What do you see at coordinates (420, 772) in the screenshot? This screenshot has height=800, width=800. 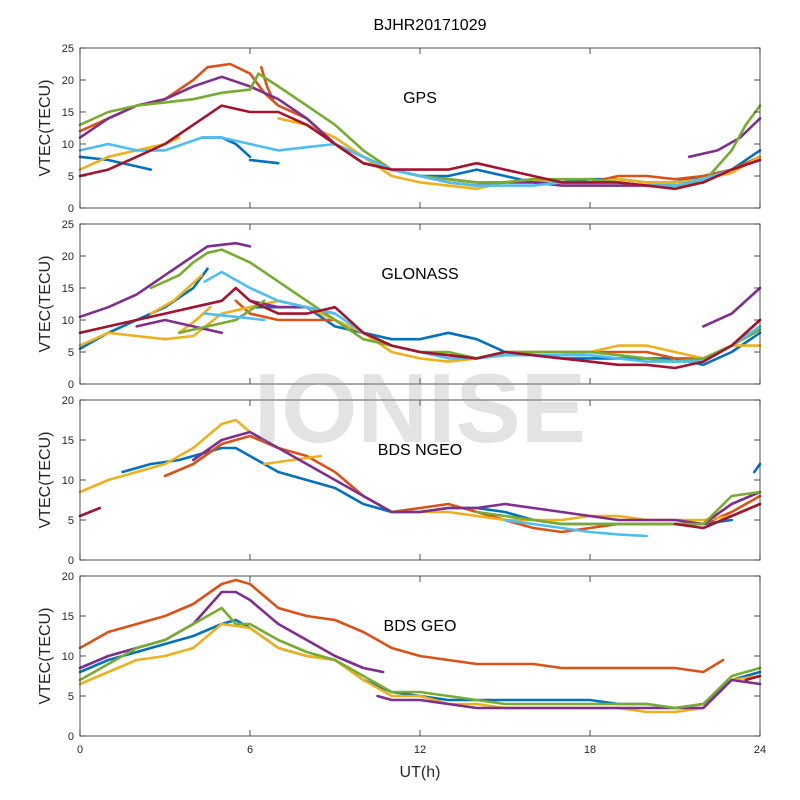 I see `x-axis-label: UT(h)` at bounding box center [420, 772].